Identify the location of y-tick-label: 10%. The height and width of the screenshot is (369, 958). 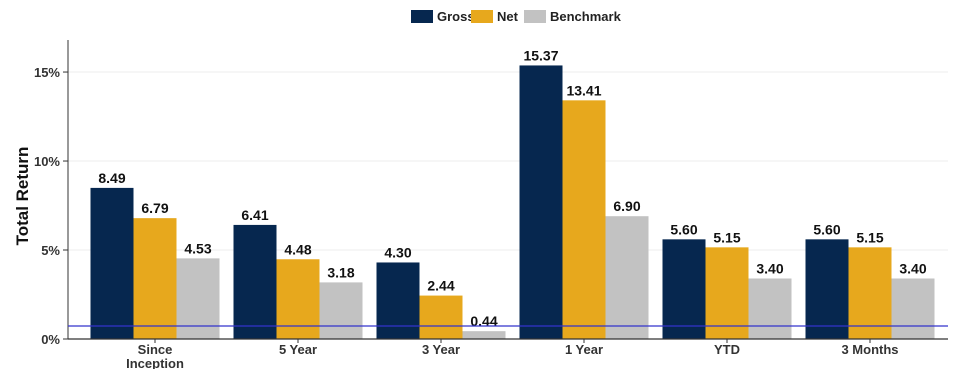
(47, 161).